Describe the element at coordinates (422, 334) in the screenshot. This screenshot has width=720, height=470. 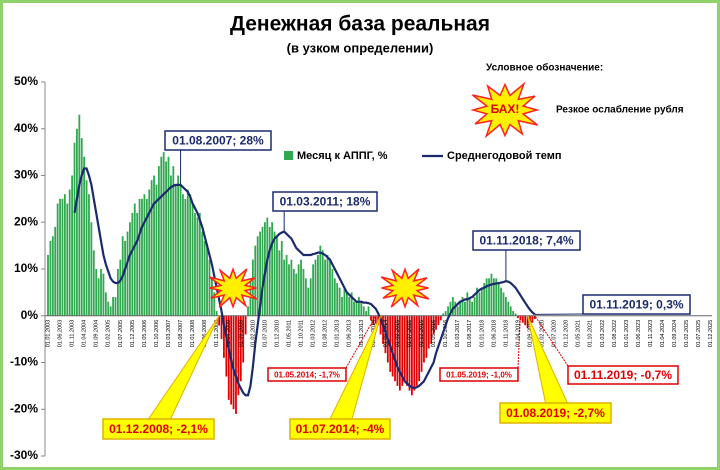
I see `x-tick-label: 01.12.2015` at that location.